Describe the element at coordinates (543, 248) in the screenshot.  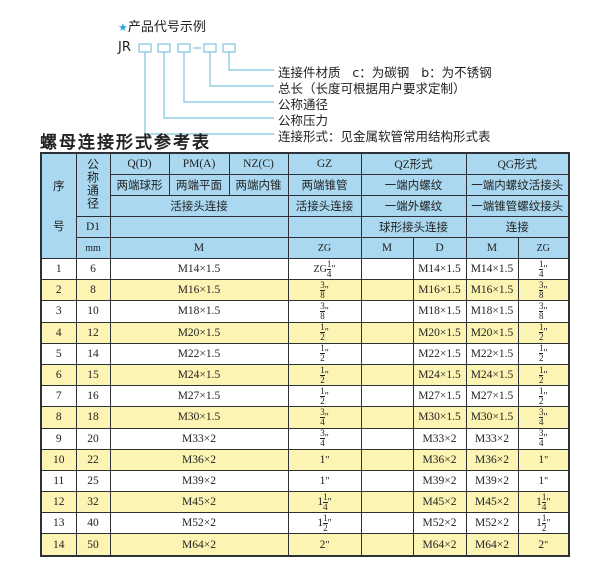
I see `header-qg-zg: ZG` at that location.